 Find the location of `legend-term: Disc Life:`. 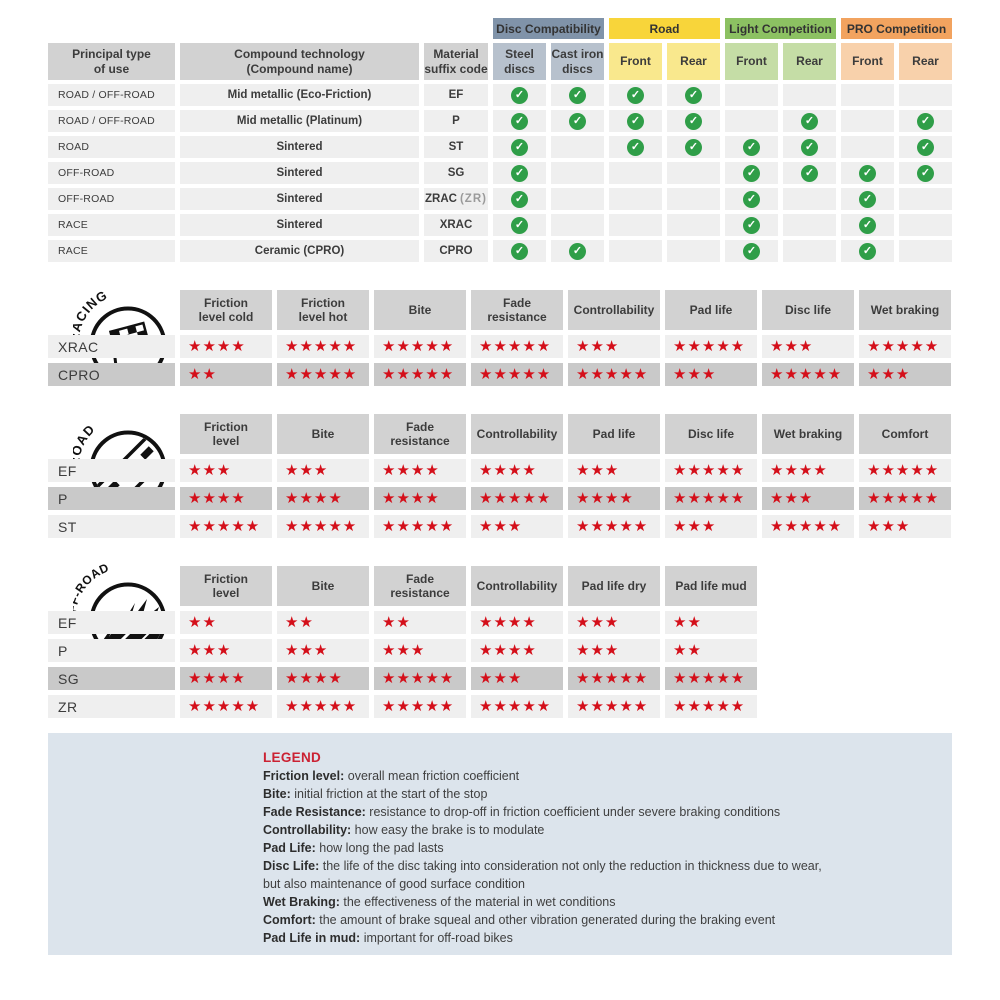

legend-term: Disc Life: is located at coordinates (293, 866).